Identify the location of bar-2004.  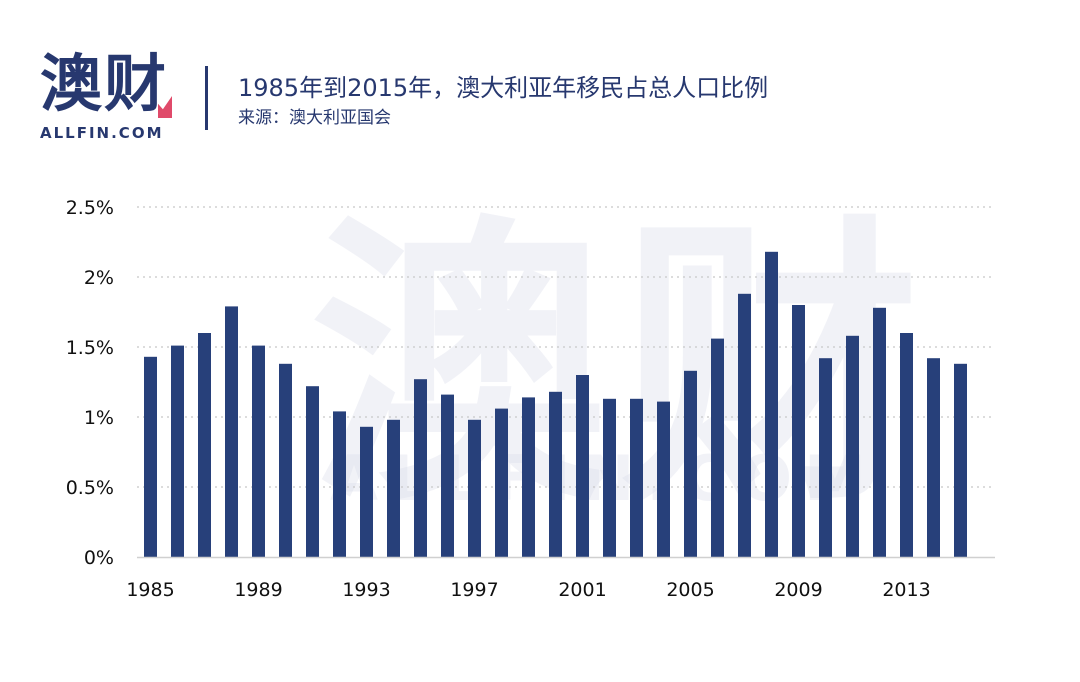
(663, 479).